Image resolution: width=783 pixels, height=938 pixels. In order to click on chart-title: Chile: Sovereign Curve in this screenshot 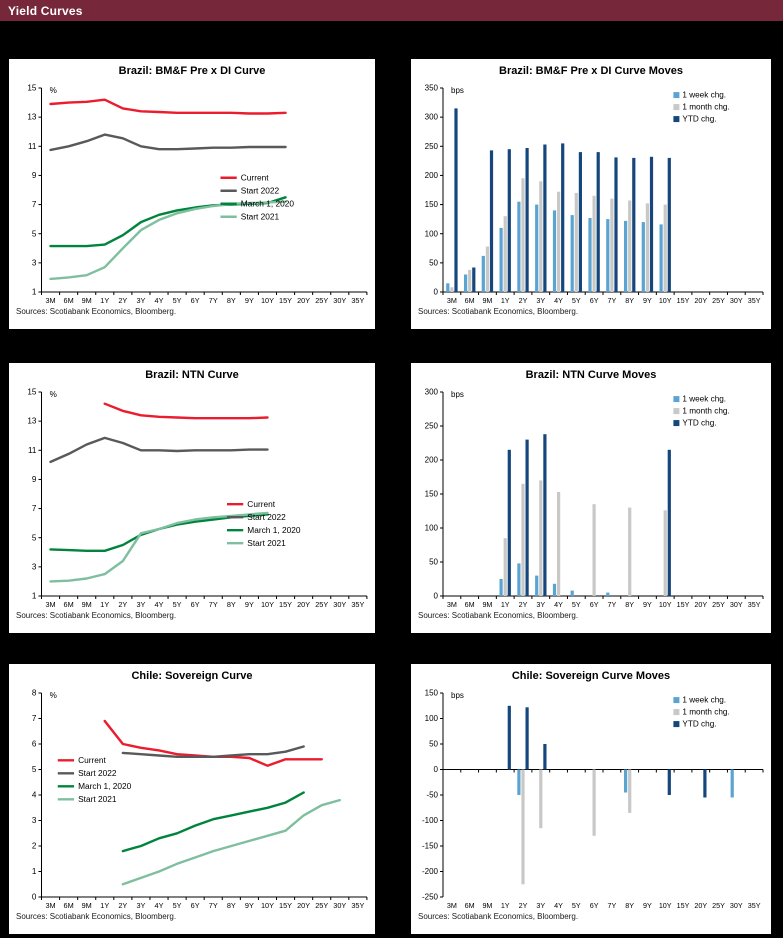, I will do `click(192, 676)`.